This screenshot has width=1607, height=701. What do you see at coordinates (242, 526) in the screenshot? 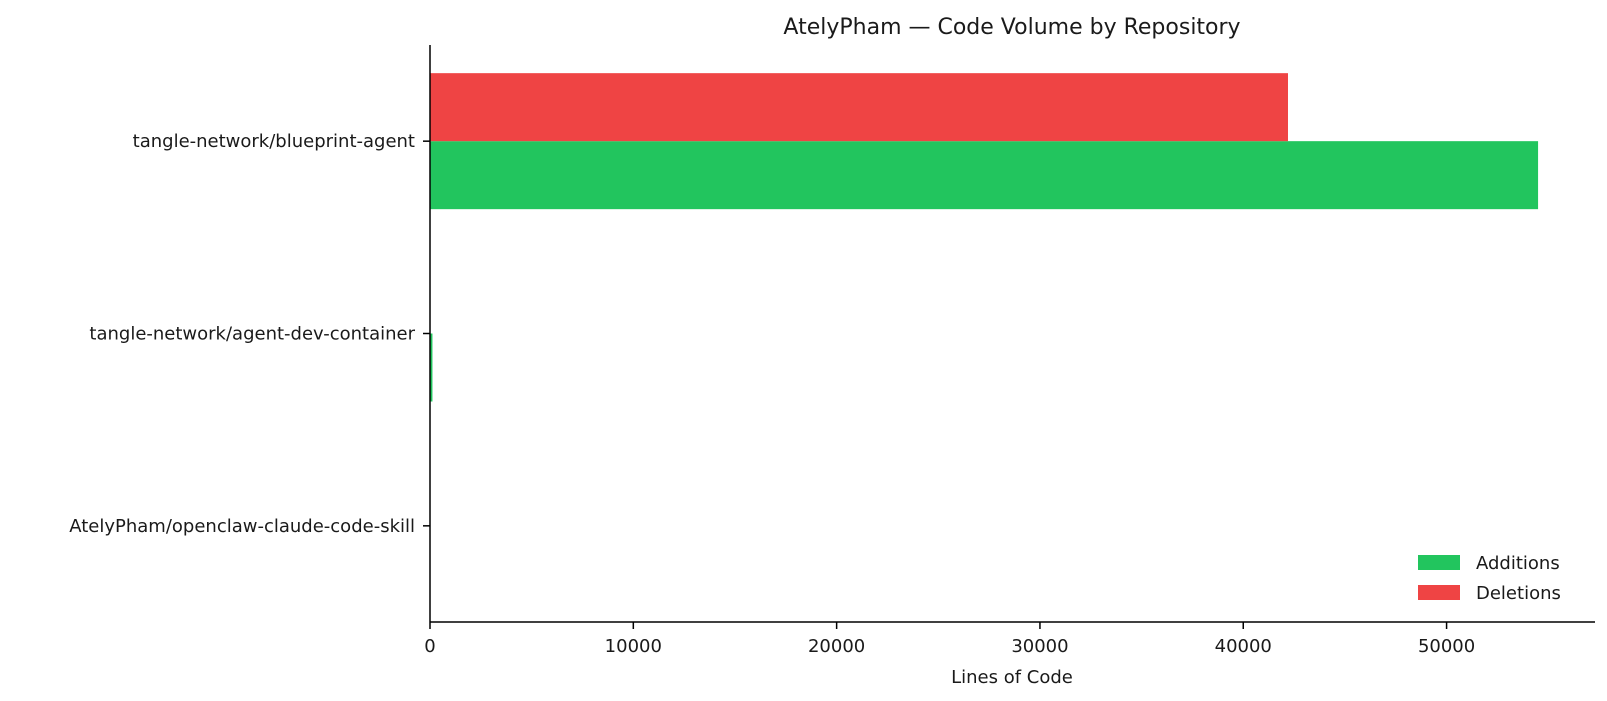
I see `y-tick-label: AtelyPham/openclaw-claude-code-skill` at bounding box center [242, 526].